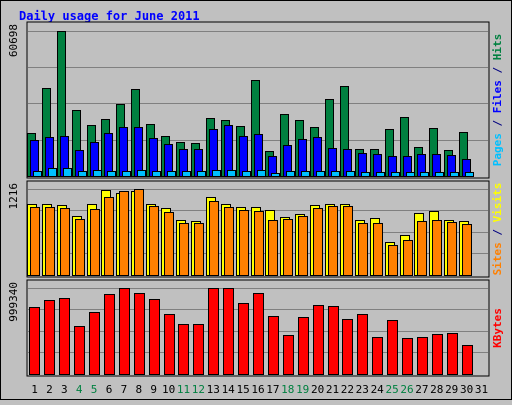 Image resolution: width=512 pixels, height=405 pixels. What do you see at coordinates (497, 149) in the screenshot?
I see `series-label-part: Pages` at bounding box center [497, 149].